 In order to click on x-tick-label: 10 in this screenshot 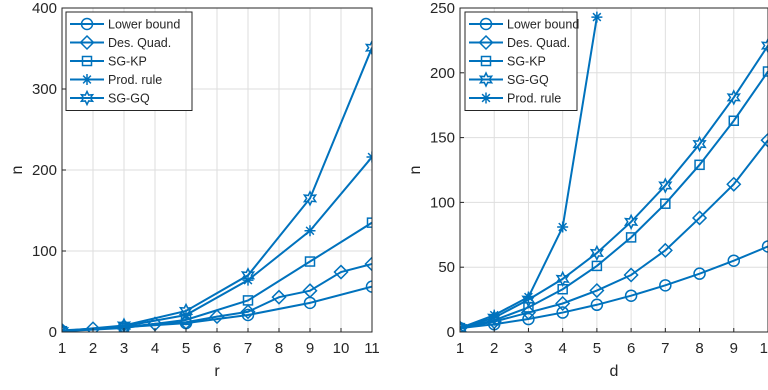, I will do `click(764, 348)`.